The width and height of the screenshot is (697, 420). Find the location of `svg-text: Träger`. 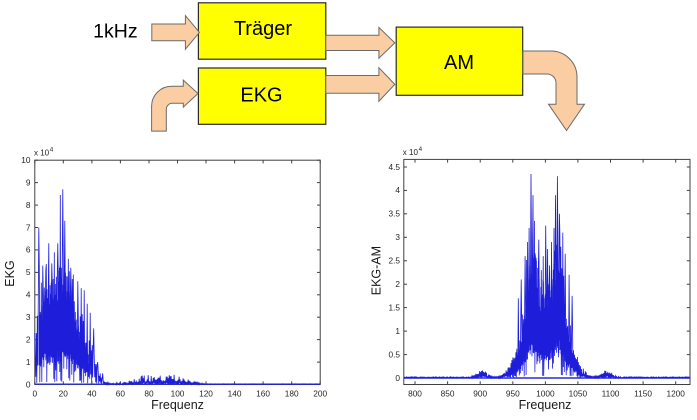

svg-text: Träger is located at coordinates (263, 29).